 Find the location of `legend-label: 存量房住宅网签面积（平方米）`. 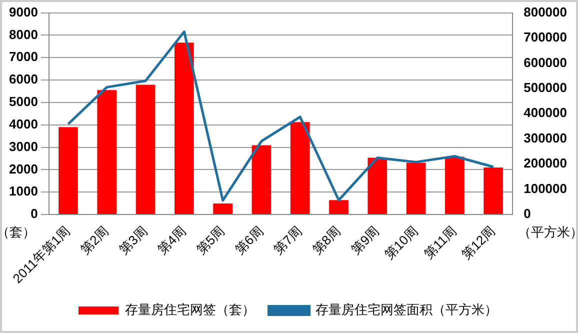

legend-label: 存量房住宅网签面积（平方米） is located at coordinates (407, 310).